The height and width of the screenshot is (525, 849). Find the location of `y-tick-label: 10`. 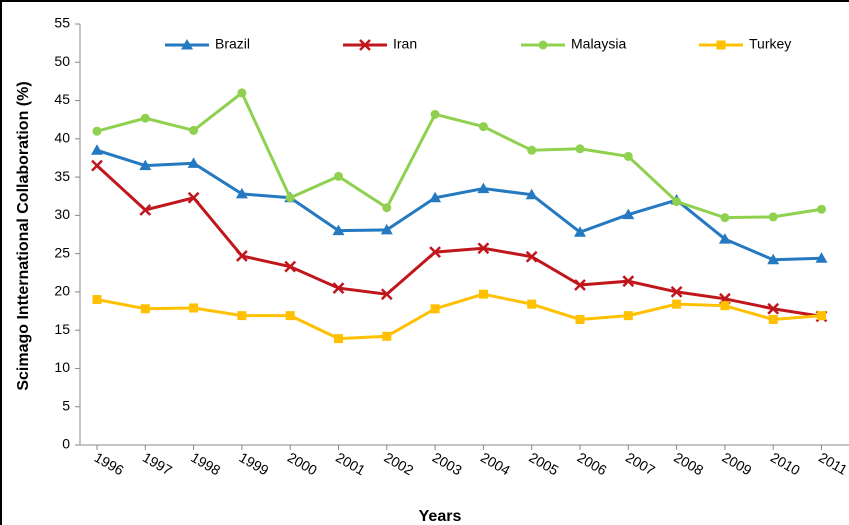

y-tick-label: 10 is located at coordinates (62, 367).